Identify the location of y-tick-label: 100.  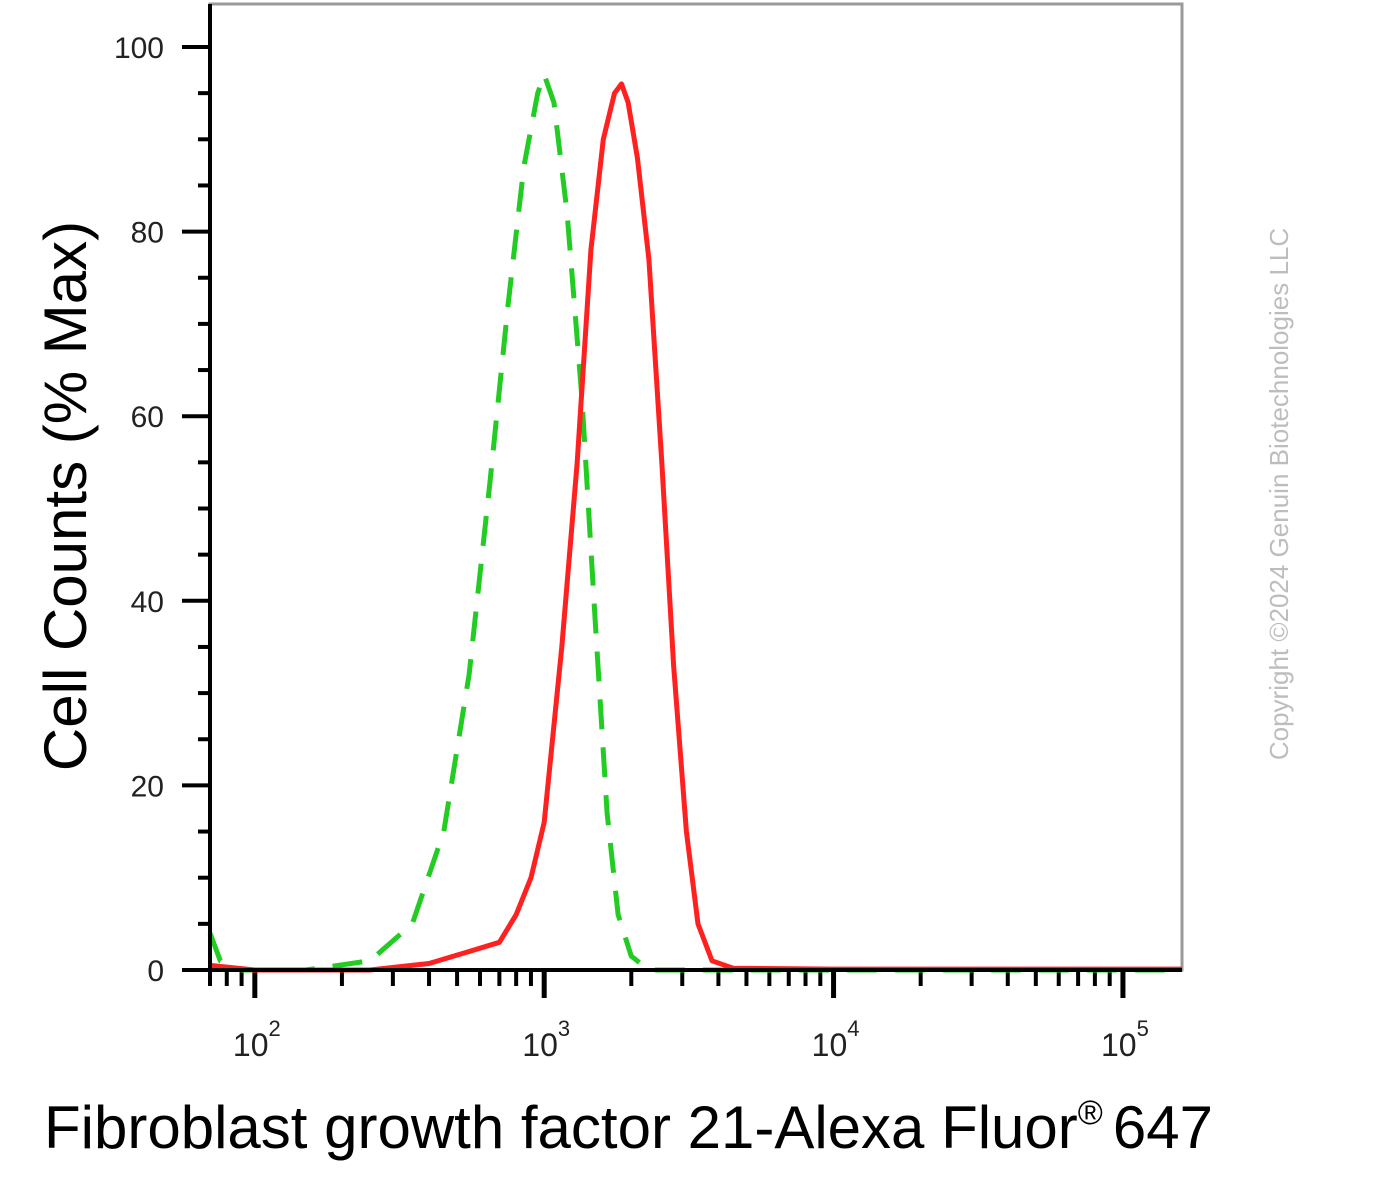
(139, 48).